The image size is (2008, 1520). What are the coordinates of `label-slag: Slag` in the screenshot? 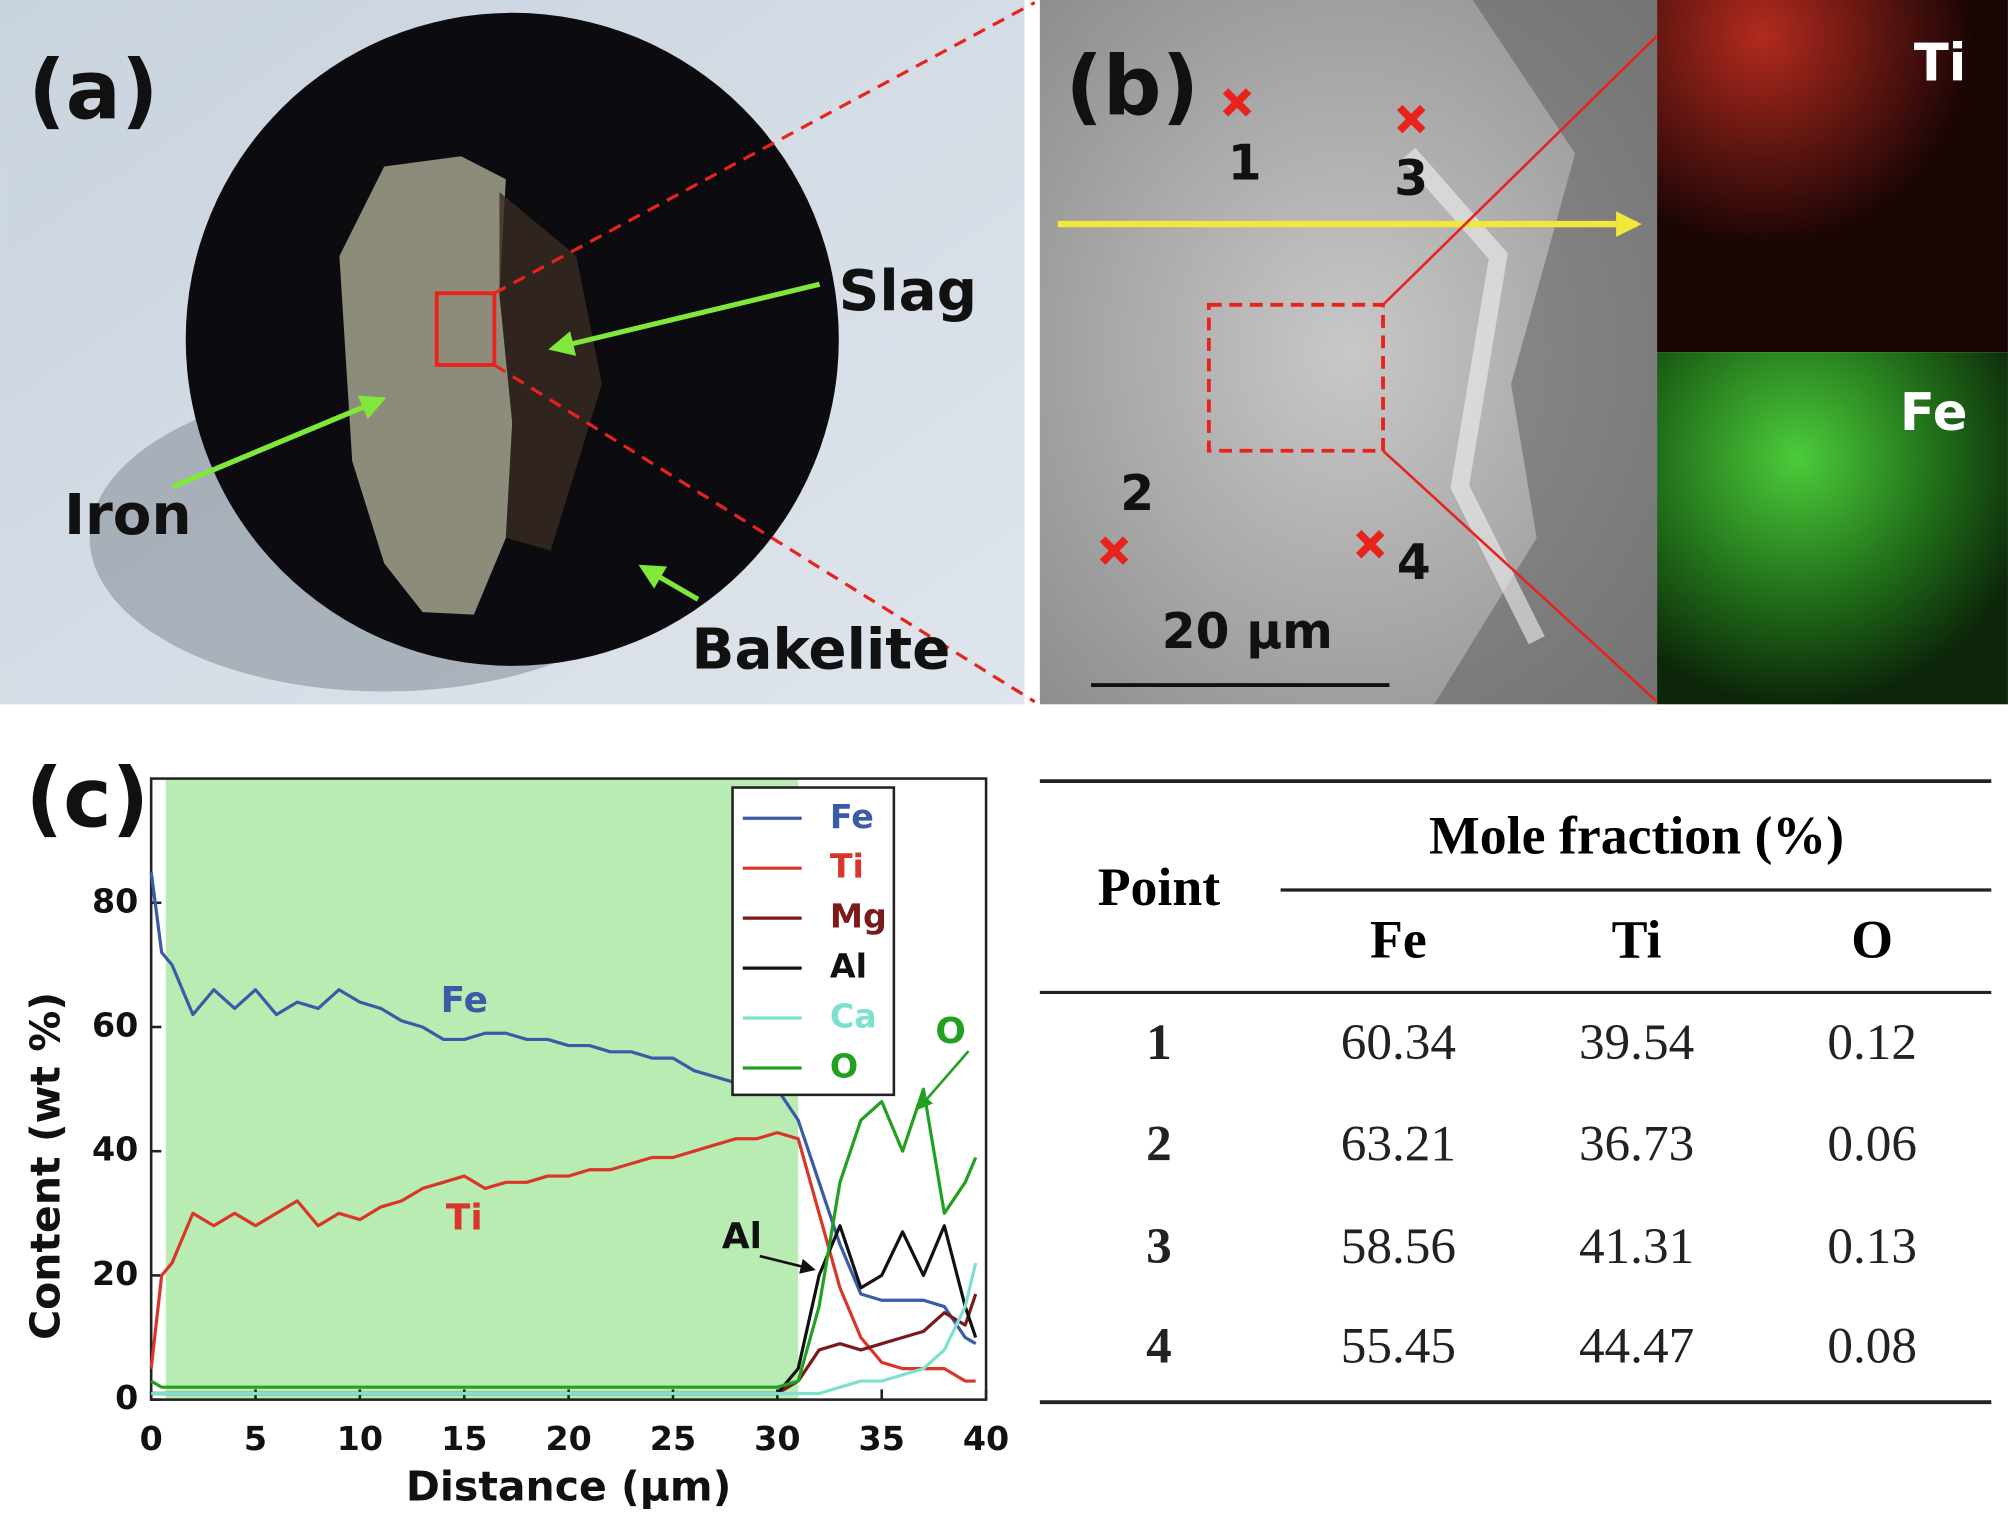 It's located at (908, 291).